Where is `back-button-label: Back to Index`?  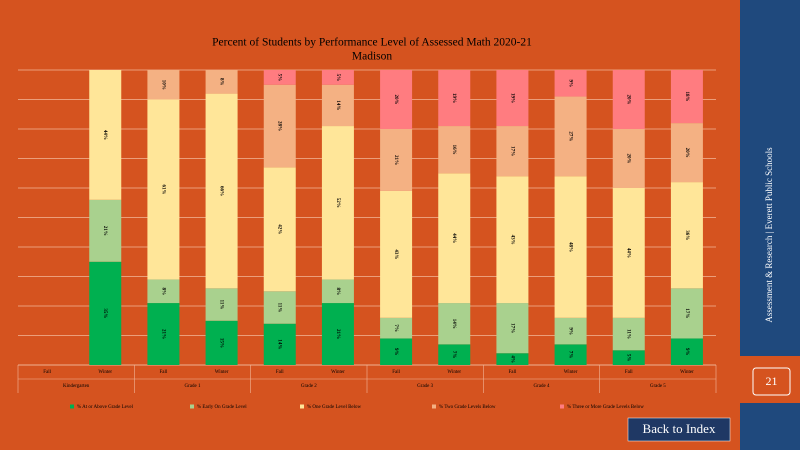 back-button-label: Back to Index is located at coordinates (679, 428).